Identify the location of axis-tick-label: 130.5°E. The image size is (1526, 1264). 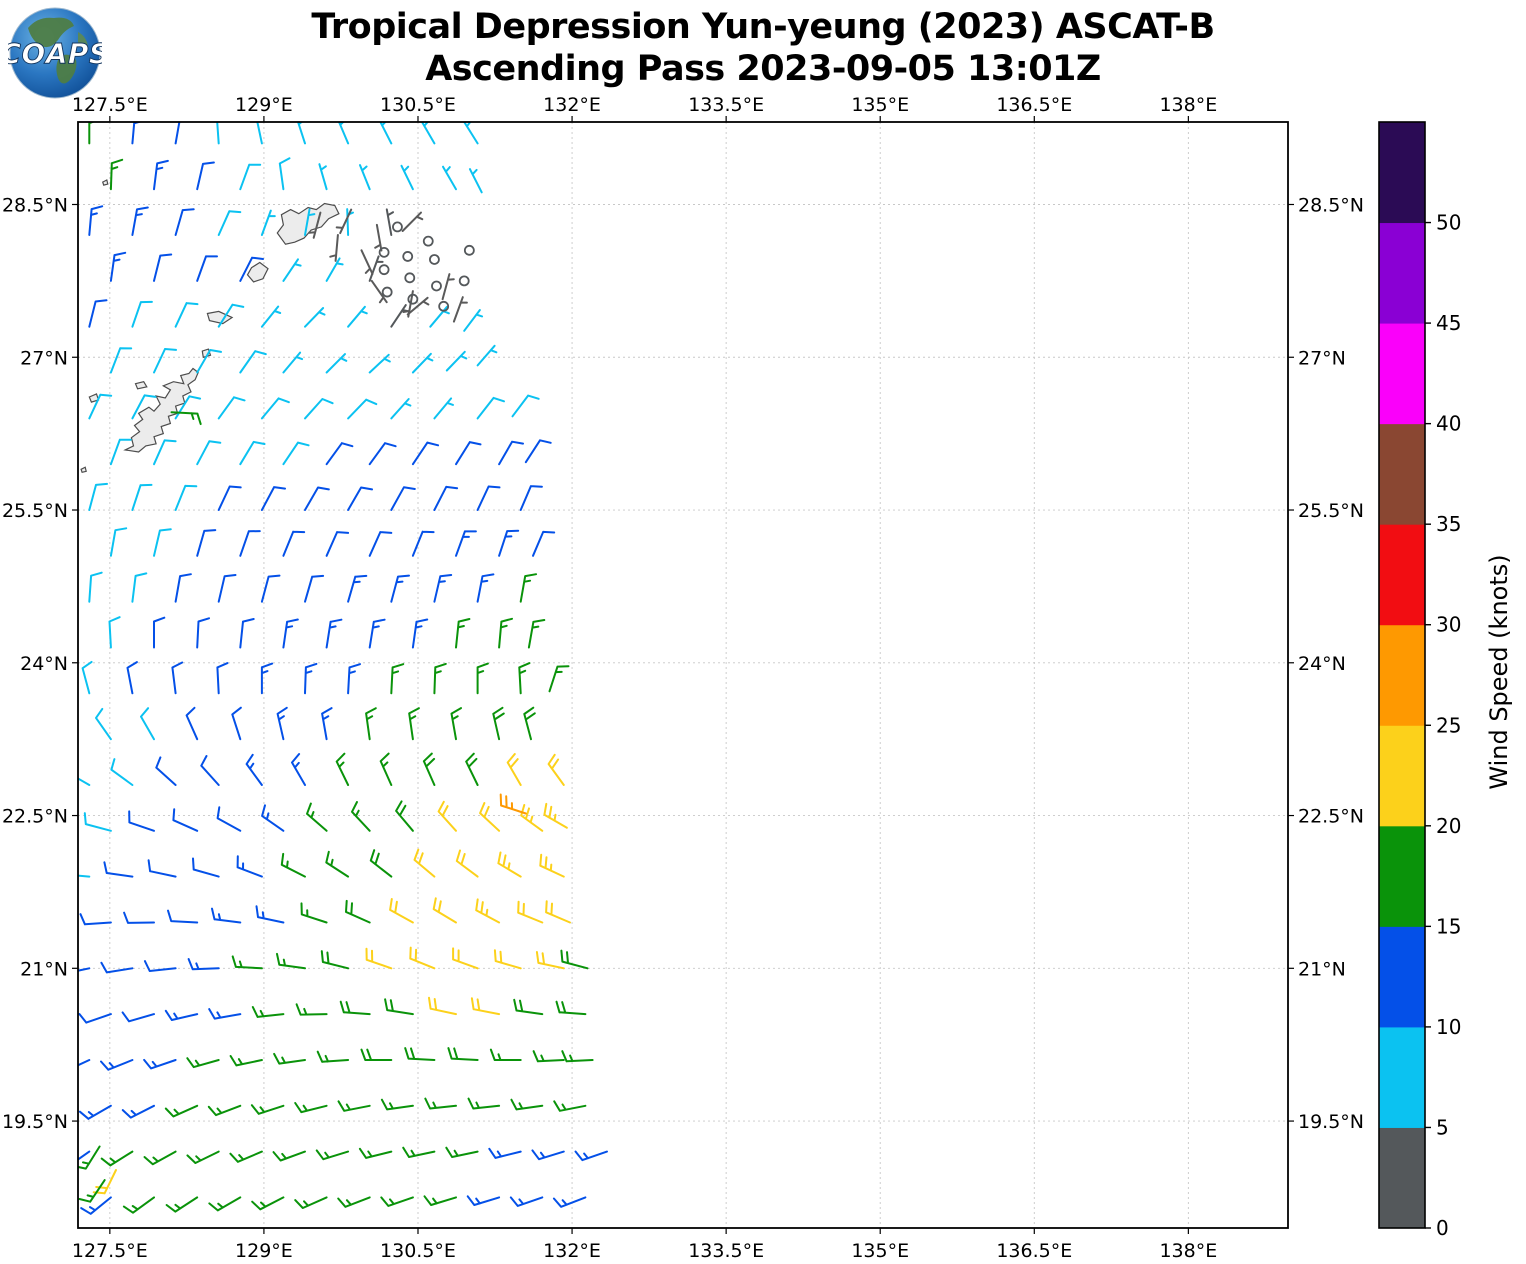
(418, 1251).